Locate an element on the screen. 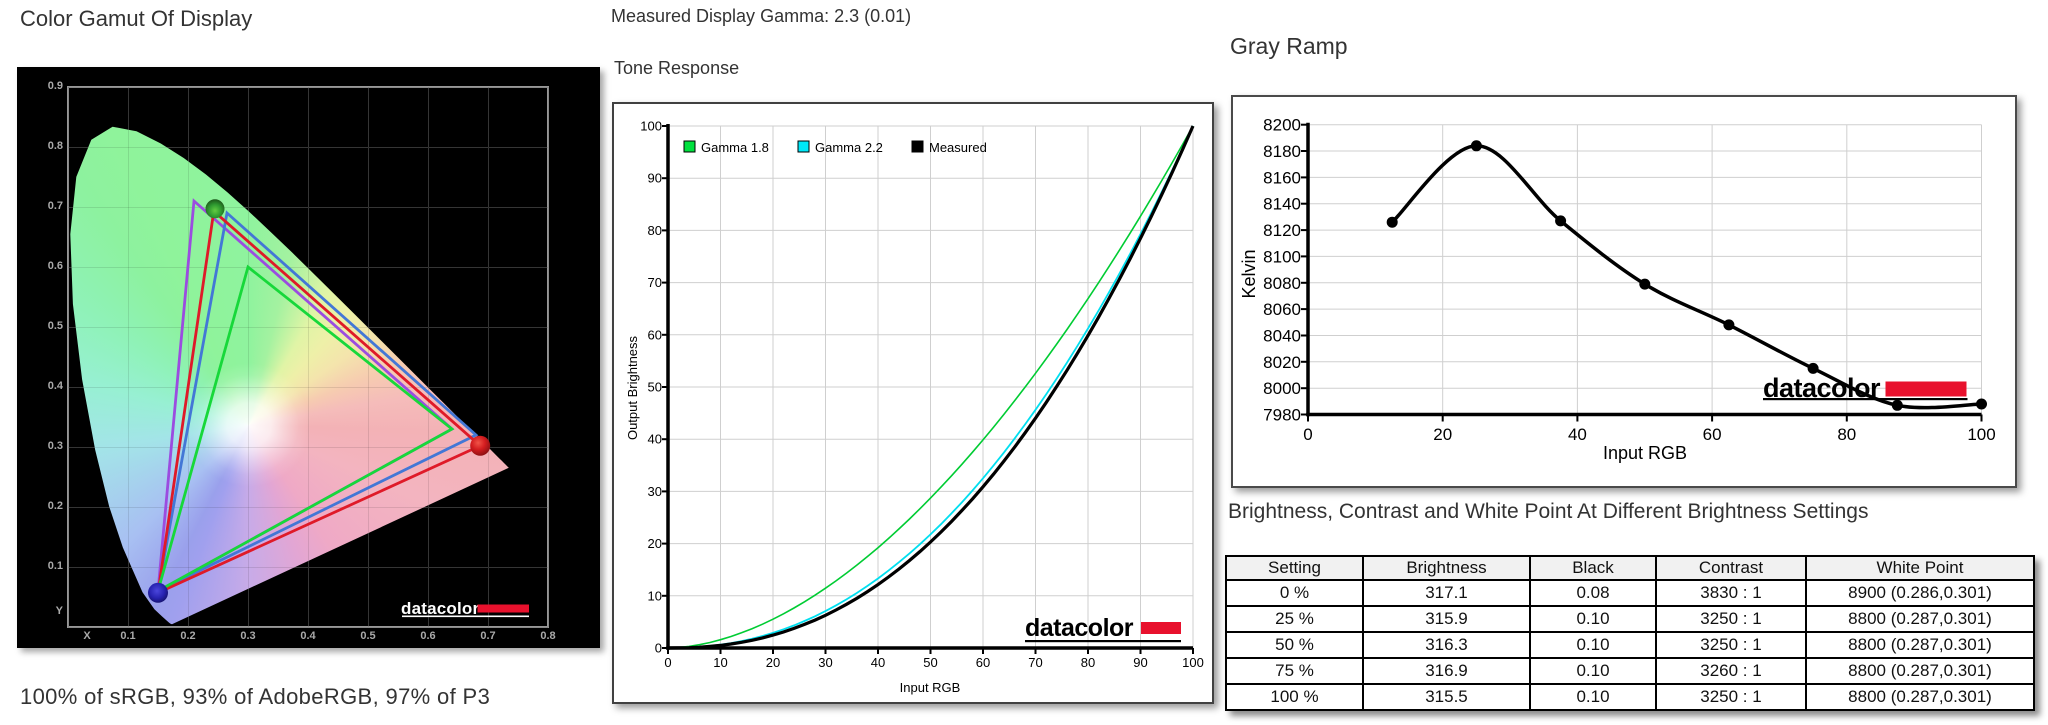  svg-text: 8060 is located at coordinates (1282, 309).